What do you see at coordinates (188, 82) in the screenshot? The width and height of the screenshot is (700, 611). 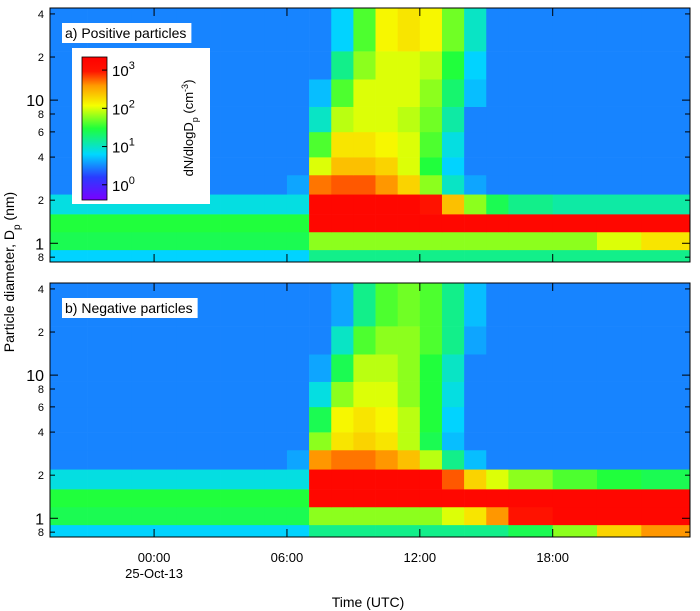 I see `colorbar-label-part: )` at bounding box center [188, 82].